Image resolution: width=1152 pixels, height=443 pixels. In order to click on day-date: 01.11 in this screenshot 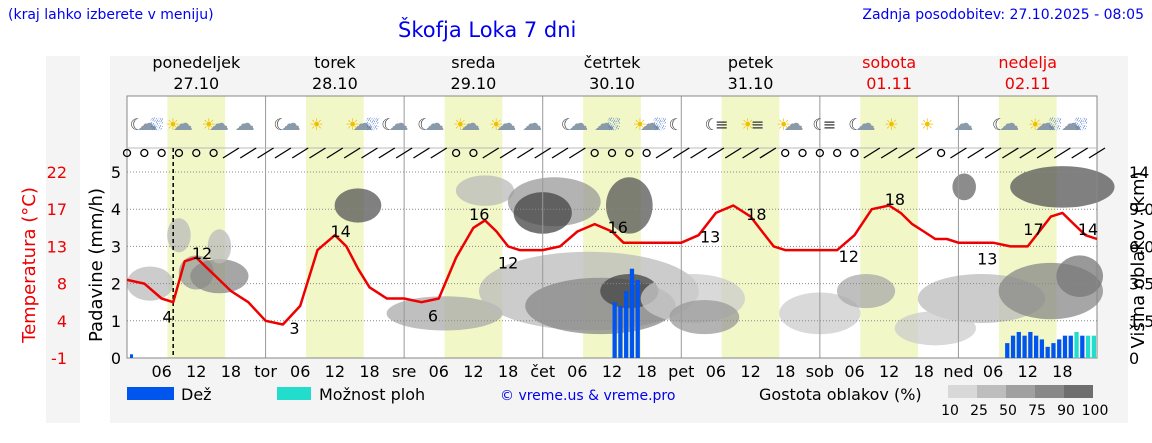, I will do `click(889, 83)`.